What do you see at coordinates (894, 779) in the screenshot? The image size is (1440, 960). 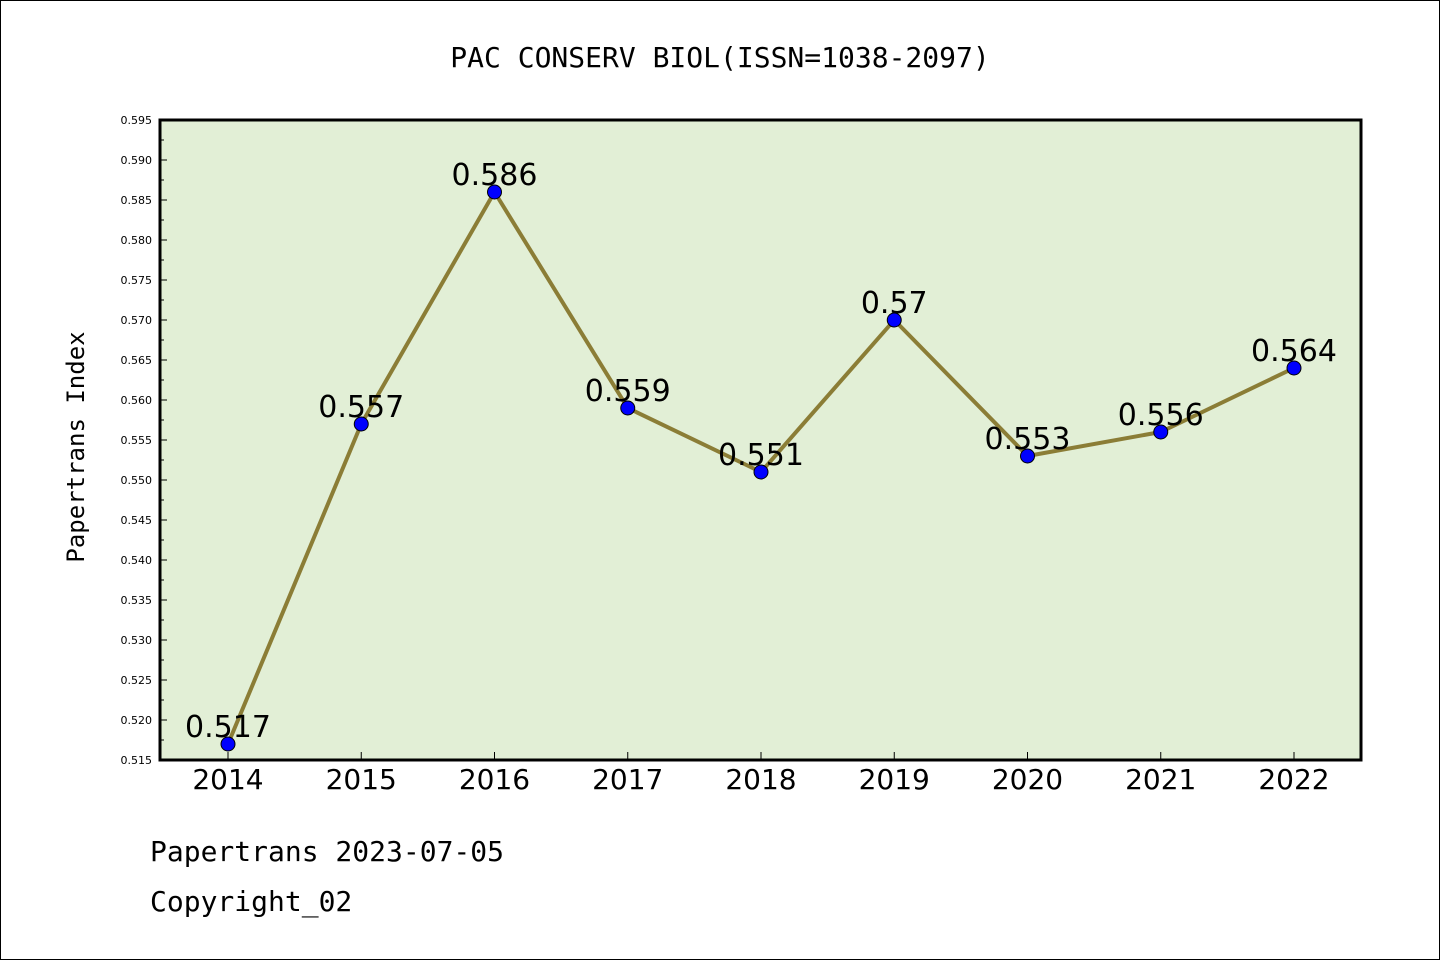 I see `x-tick-label: 2019` at bounding box center [894, 779].